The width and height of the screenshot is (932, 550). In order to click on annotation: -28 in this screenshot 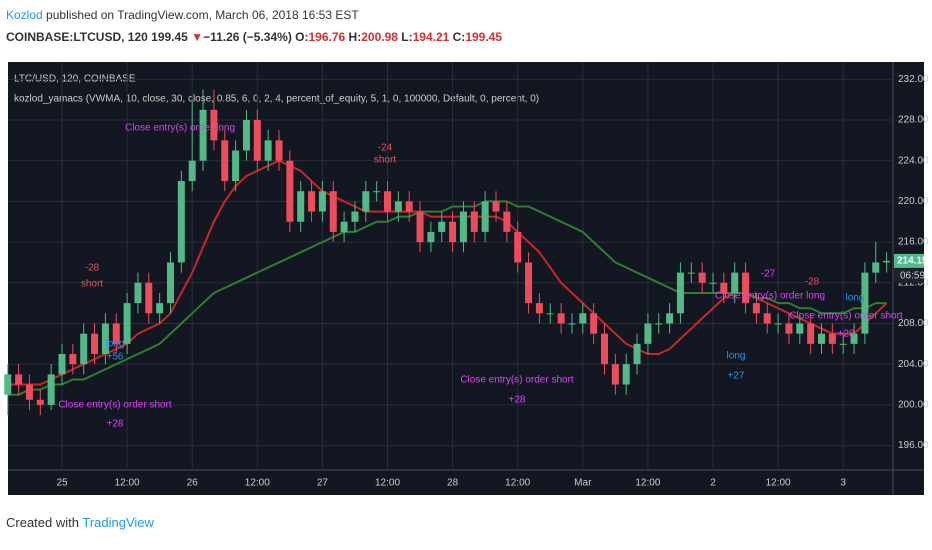, I will do `click(812, 282)`.